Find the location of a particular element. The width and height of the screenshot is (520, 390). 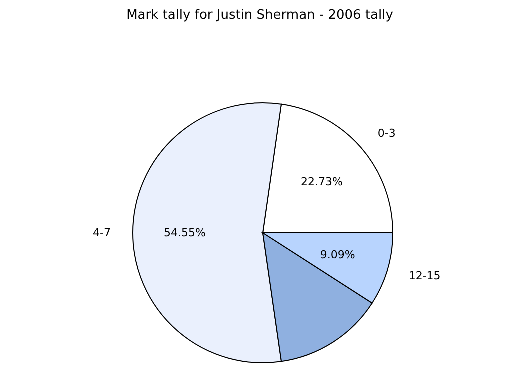

data-label: 22.73% is located at coordinates (321, 181).